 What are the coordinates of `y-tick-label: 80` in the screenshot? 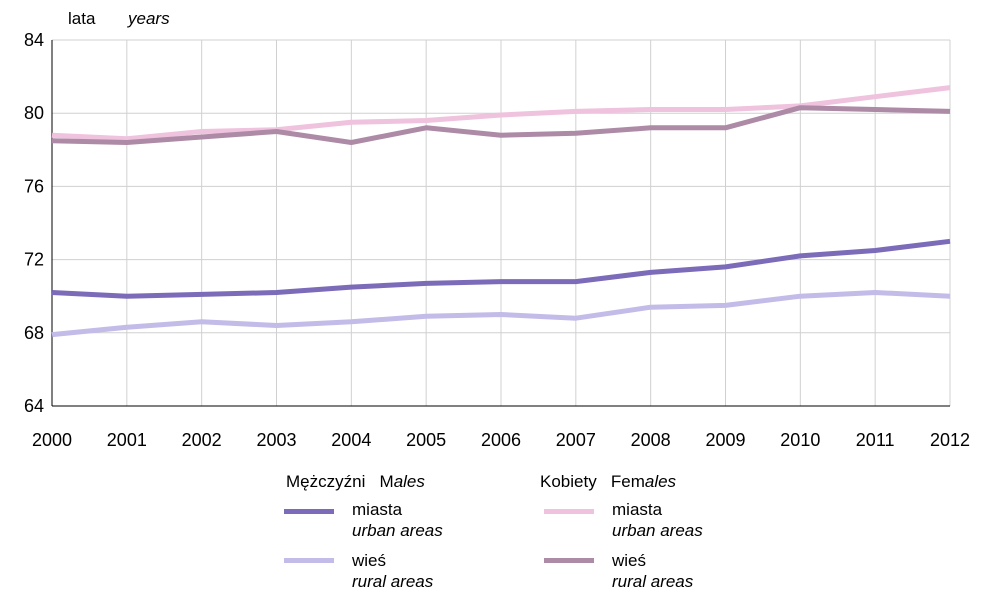 It's located at (34, 113).